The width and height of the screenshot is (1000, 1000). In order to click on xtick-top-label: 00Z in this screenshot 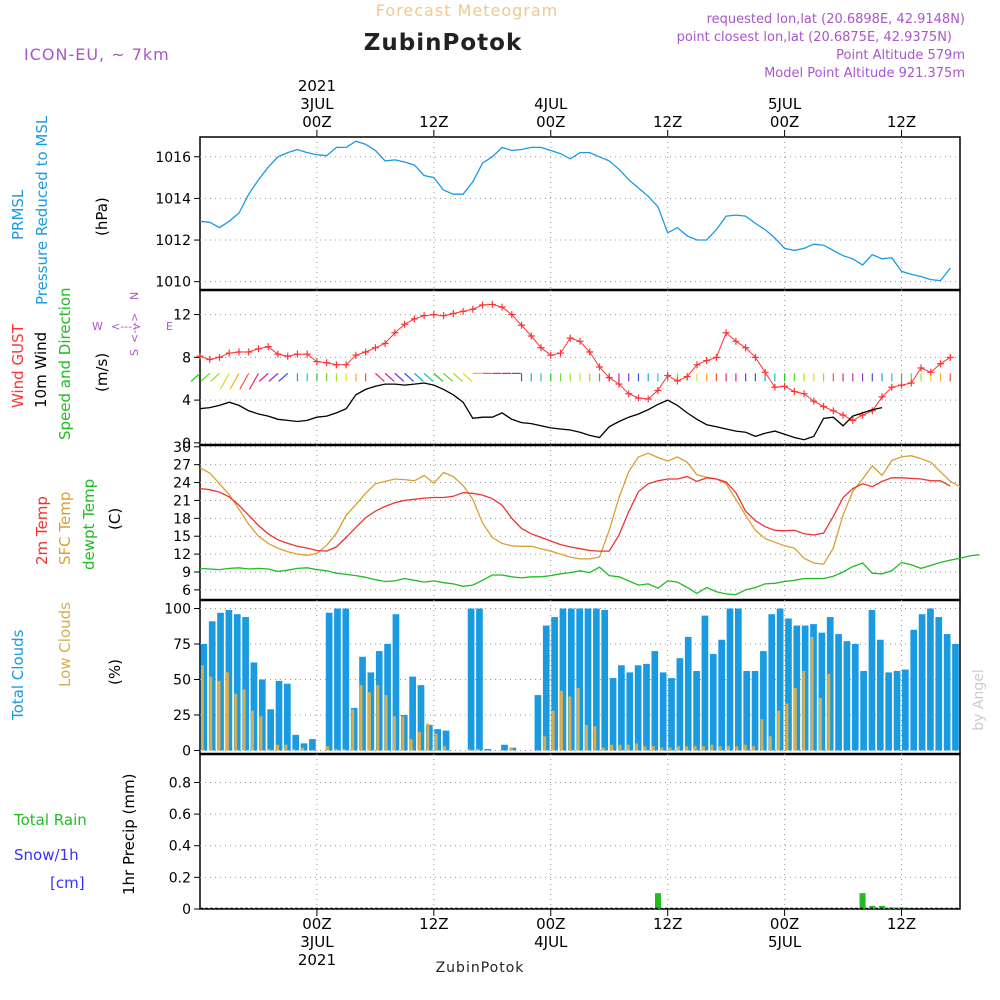, I will do `click(316, 122)`.